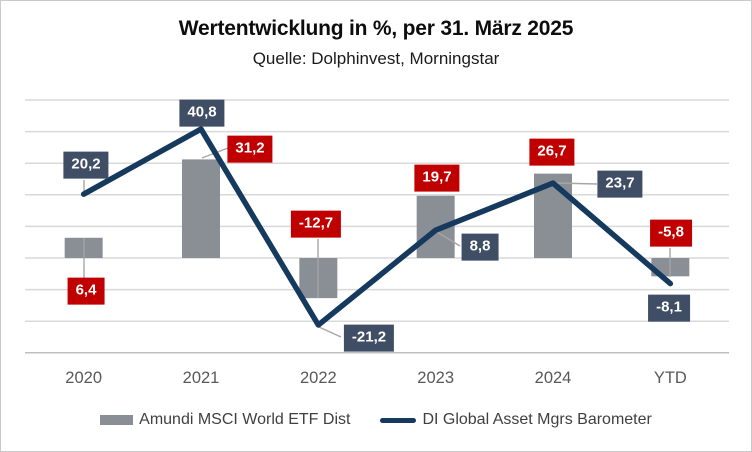  What do you see at coordinates (86, 165) in the screenshot?
I see `line-value-label: 20,2` at bounding box center [86, 165].